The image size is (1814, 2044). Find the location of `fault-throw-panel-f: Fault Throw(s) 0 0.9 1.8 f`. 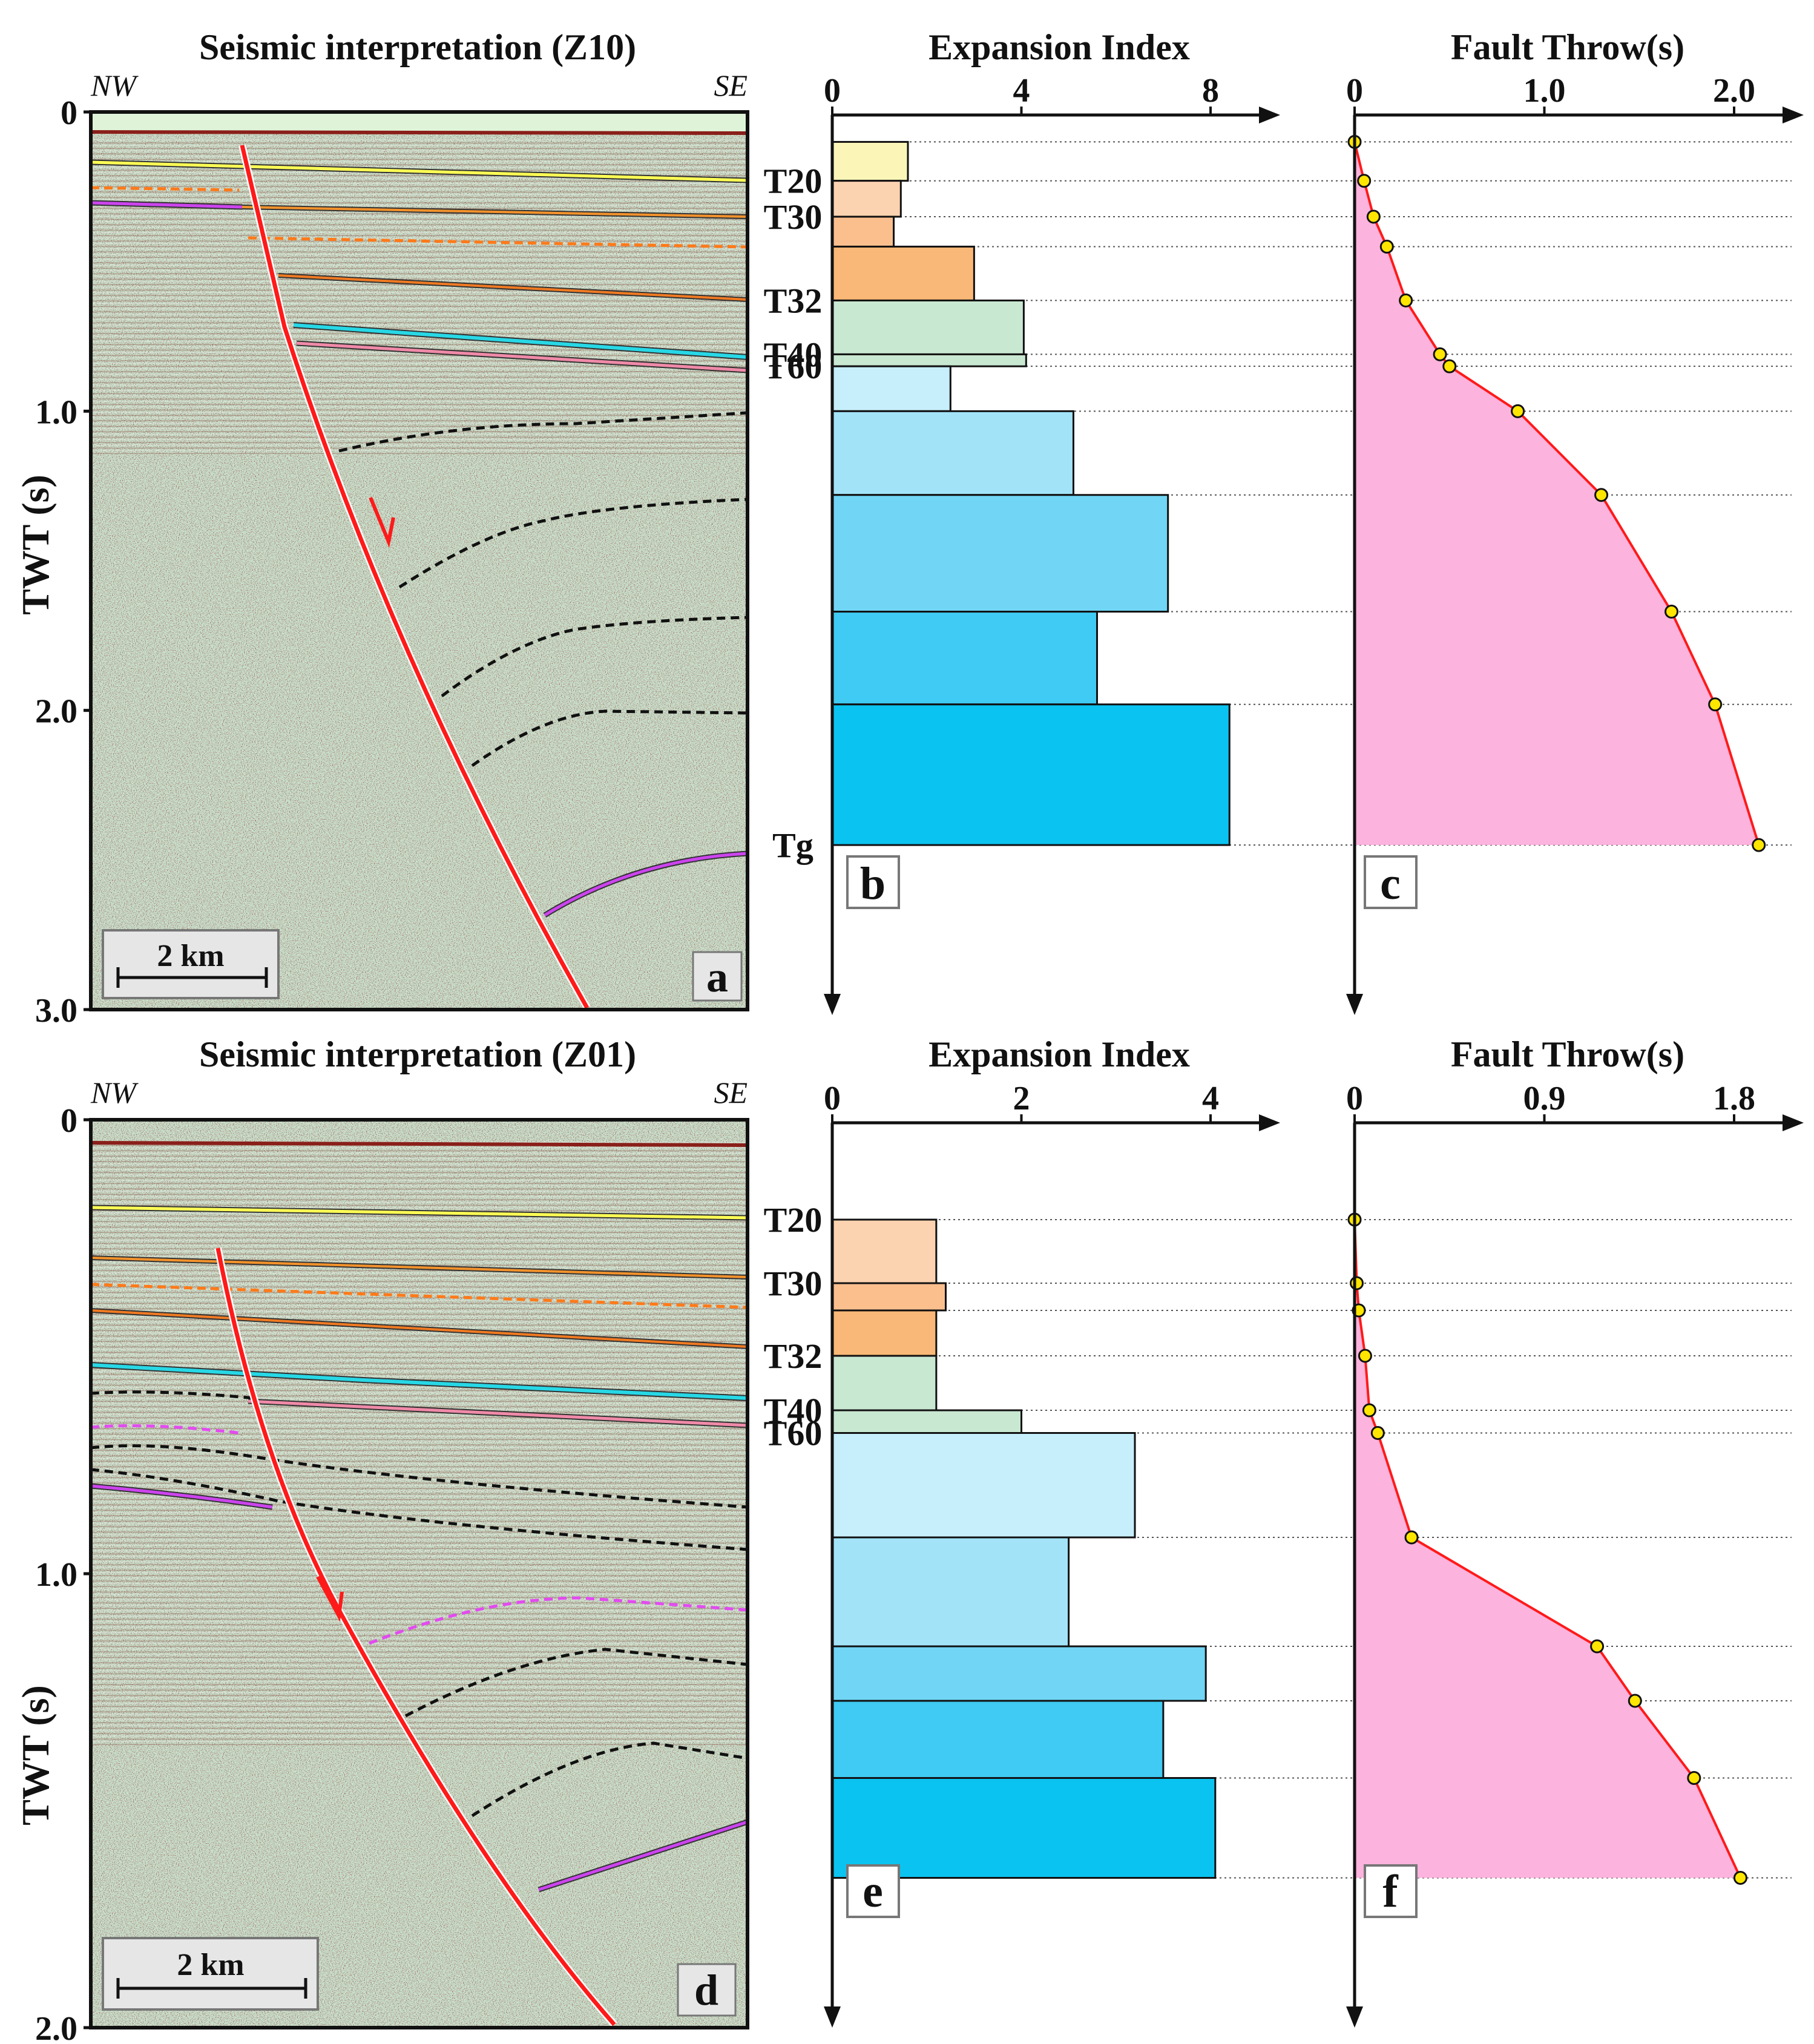

fault-throw-panel-f: Fault Throw(s) 0 0.9 1.8 f is located at coordinates (1575, 1531).